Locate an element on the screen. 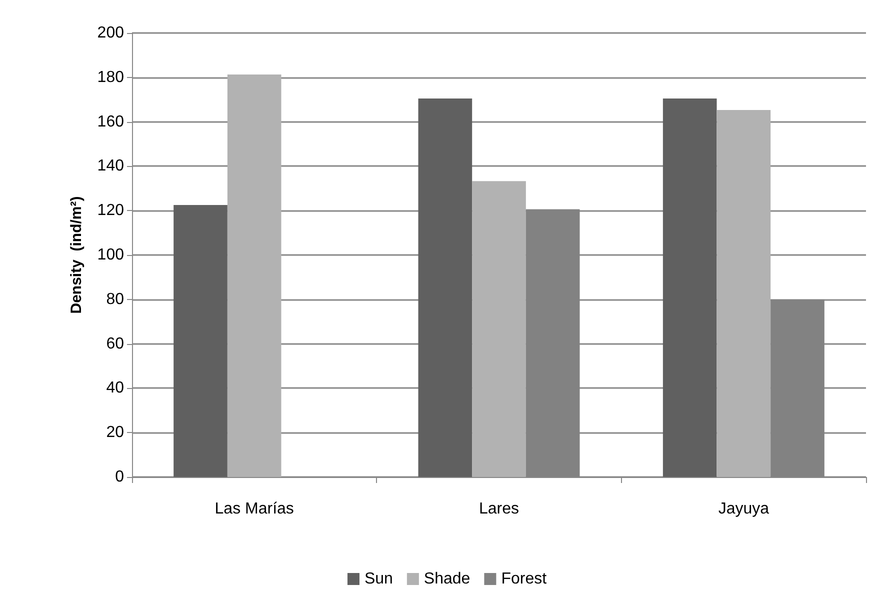  y-axis-title: Density (ind/m²) is located at coordinates (76, 255).